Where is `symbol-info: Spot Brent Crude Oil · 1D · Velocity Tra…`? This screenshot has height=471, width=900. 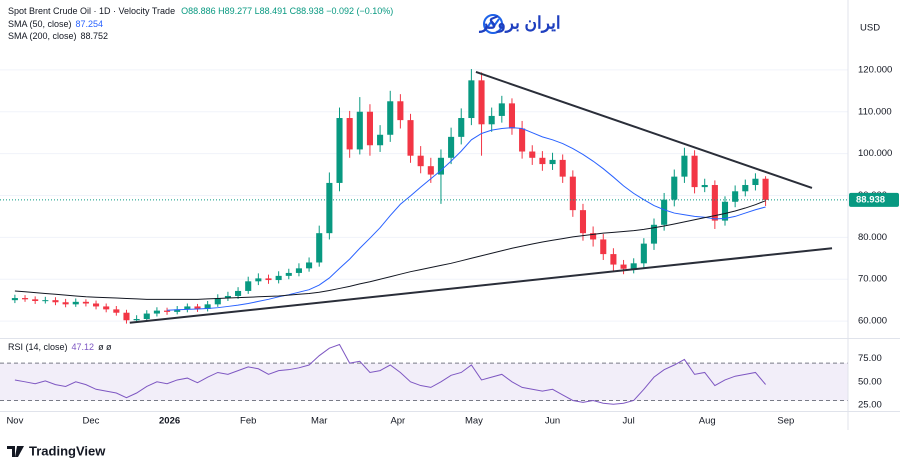
symbol-info: Spot Brent Crude Oil · 1D · Velocity Tra… is located at coordinates (200, 11).